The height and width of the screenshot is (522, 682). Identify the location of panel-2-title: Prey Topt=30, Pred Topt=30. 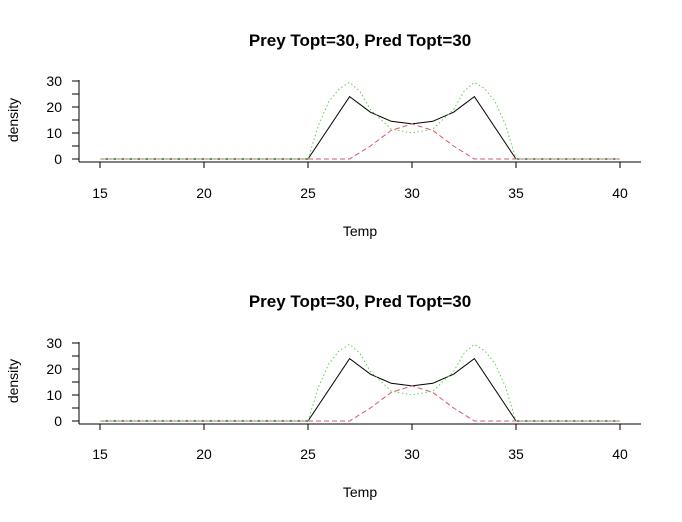
(360, 301).